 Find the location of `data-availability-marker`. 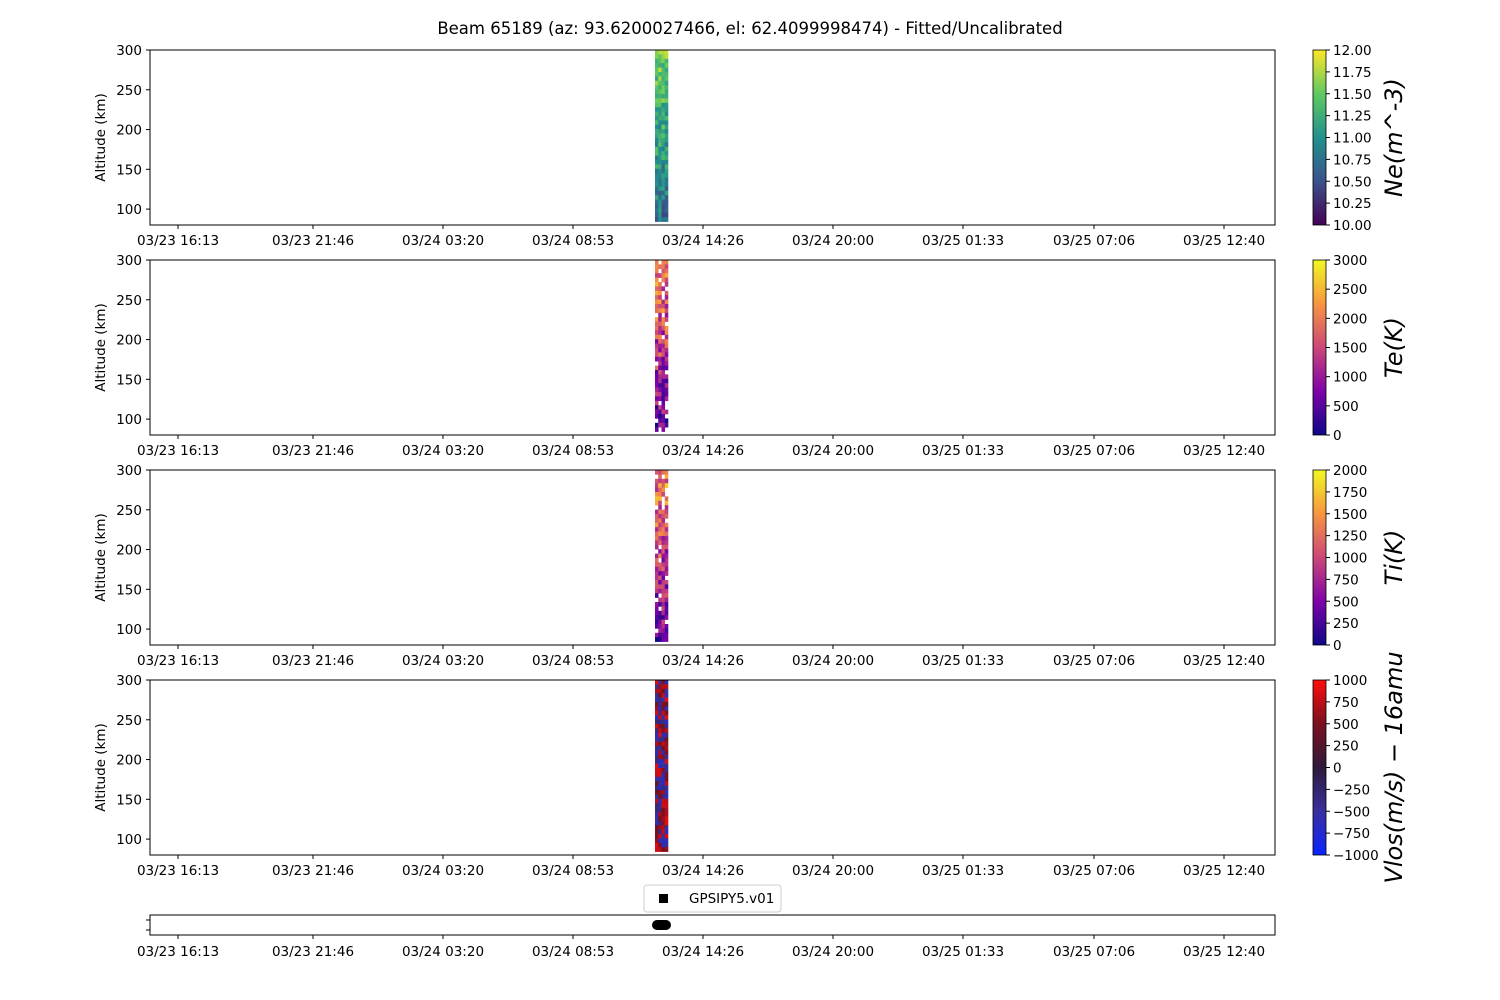

data-availability-marker is located at coordinates (661, 925).